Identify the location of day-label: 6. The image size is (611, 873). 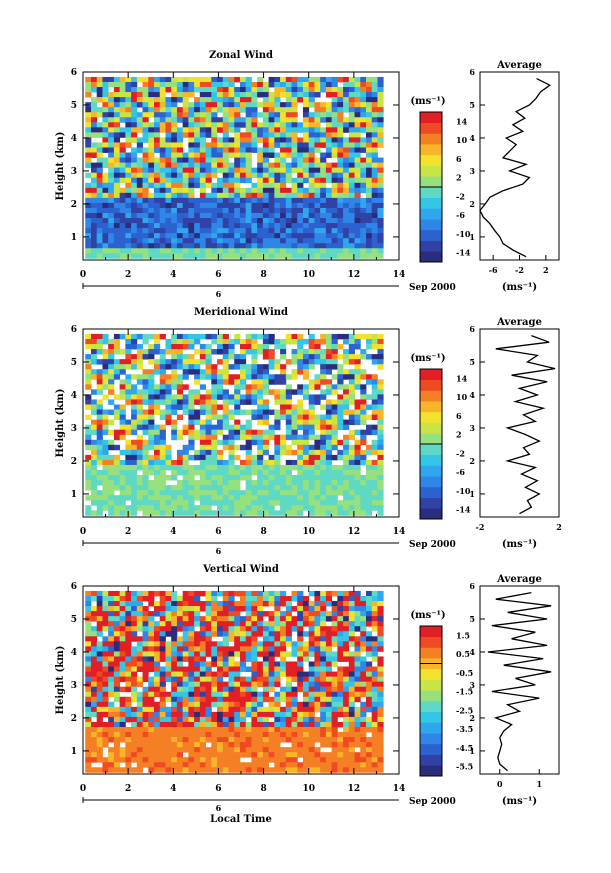
(219, 294).